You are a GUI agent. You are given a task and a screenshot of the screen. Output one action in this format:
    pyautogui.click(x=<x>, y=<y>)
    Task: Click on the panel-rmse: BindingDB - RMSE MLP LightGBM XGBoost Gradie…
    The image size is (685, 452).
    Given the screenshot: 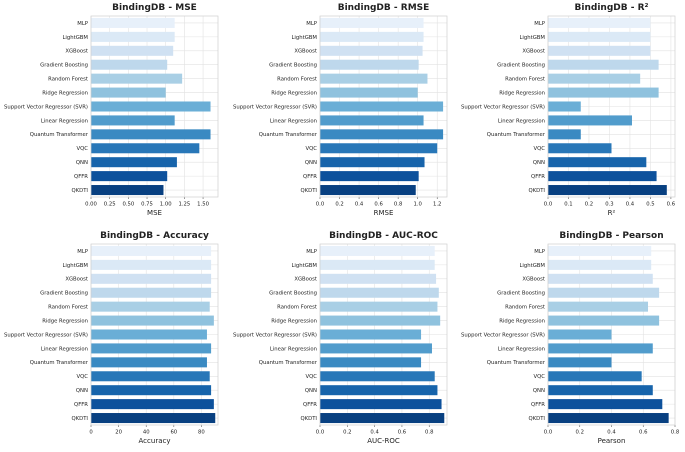 What is the action you would take?
    pyautogui.click(x=340, y=110)
    